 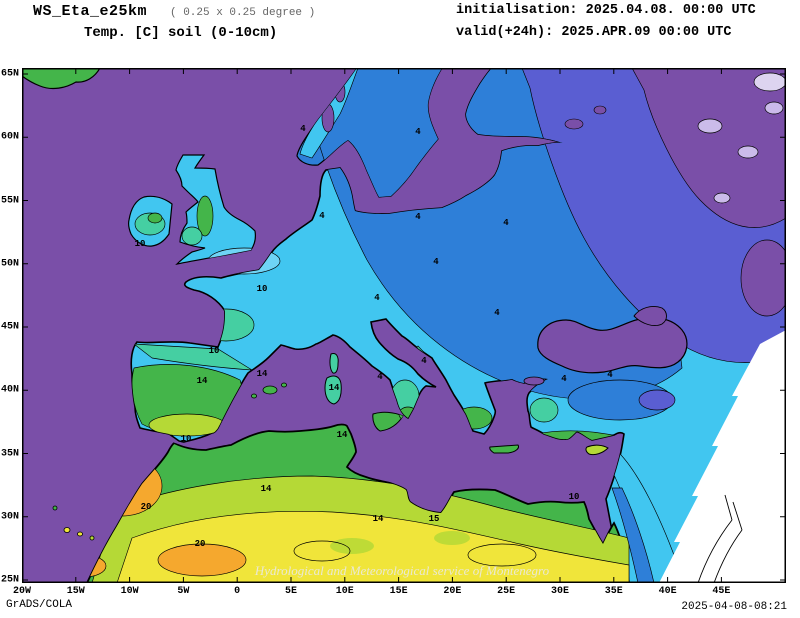 I want to click on band-purple-northeast, so click(x=708, y=148).